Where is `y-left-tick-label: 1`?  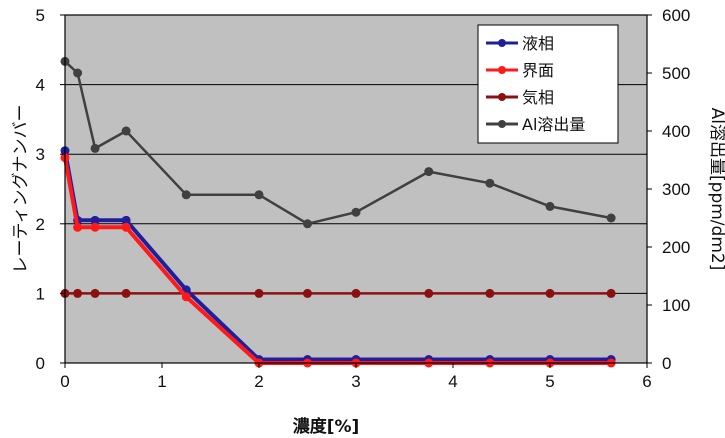 y-left-tick-label: 1 is located at coordinates (40, 293).